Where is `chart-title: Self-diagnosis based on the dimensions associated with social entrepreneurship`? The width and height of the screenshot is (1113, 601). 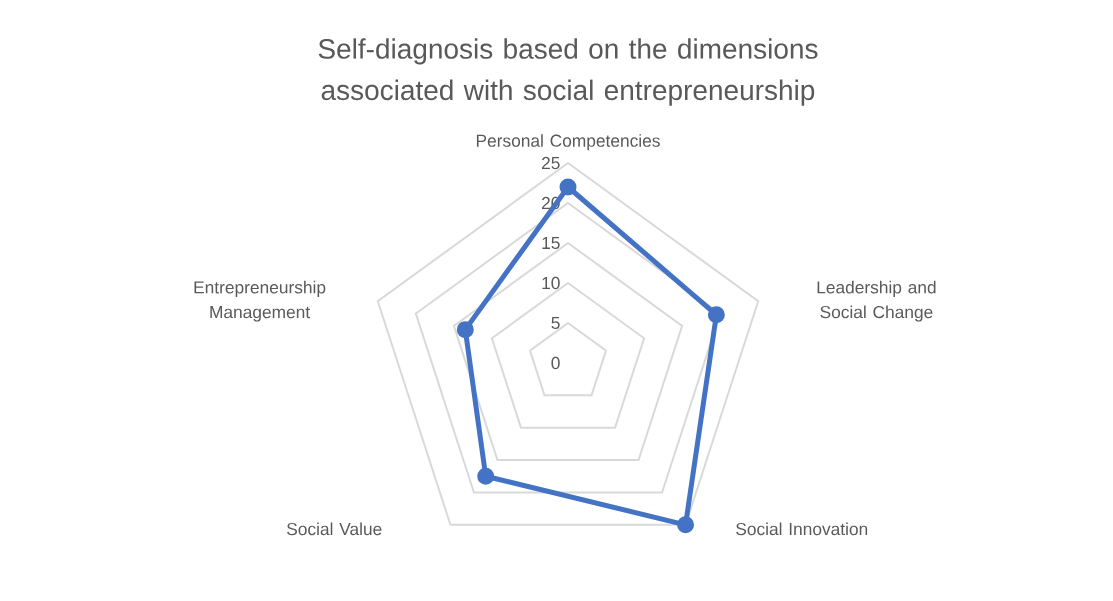
chart-title: Self-diagnosis based on the dimensions associated with social entrepreneurship is located at coordinates (568, 72).